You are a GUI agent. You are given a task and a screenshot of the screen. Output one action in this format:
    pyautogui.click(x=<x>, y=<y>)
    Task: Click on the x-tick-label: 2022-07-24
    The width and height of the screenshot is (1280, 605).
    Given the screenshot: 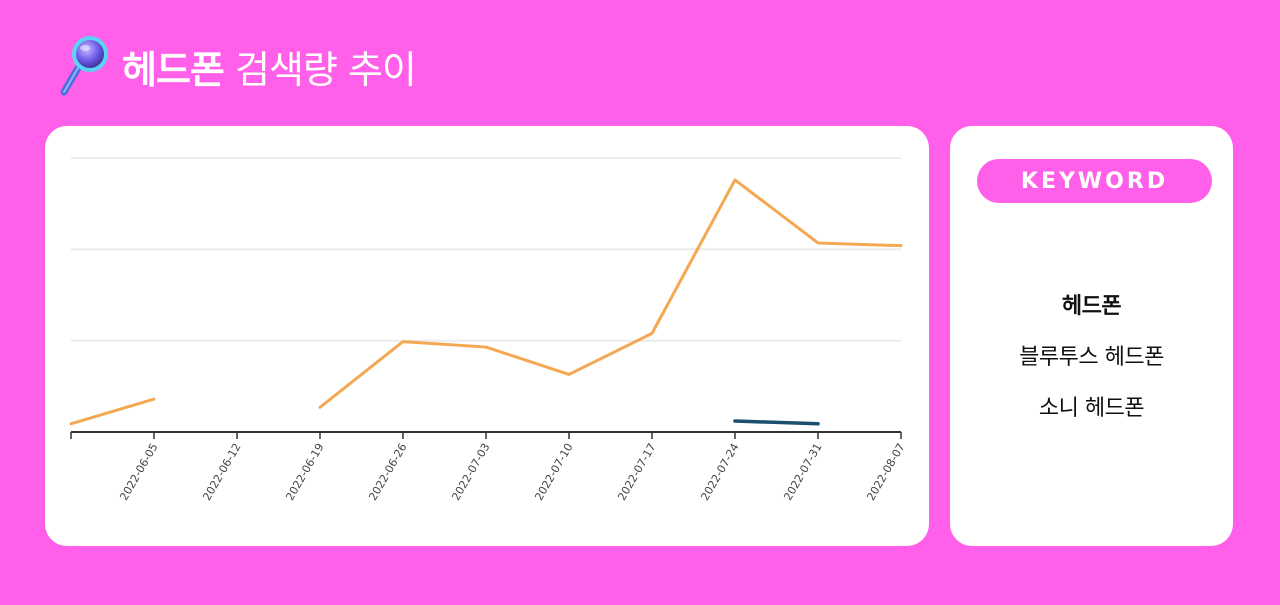 What is the action you would take?
    pyautogui.click(x=719, y=472)
    